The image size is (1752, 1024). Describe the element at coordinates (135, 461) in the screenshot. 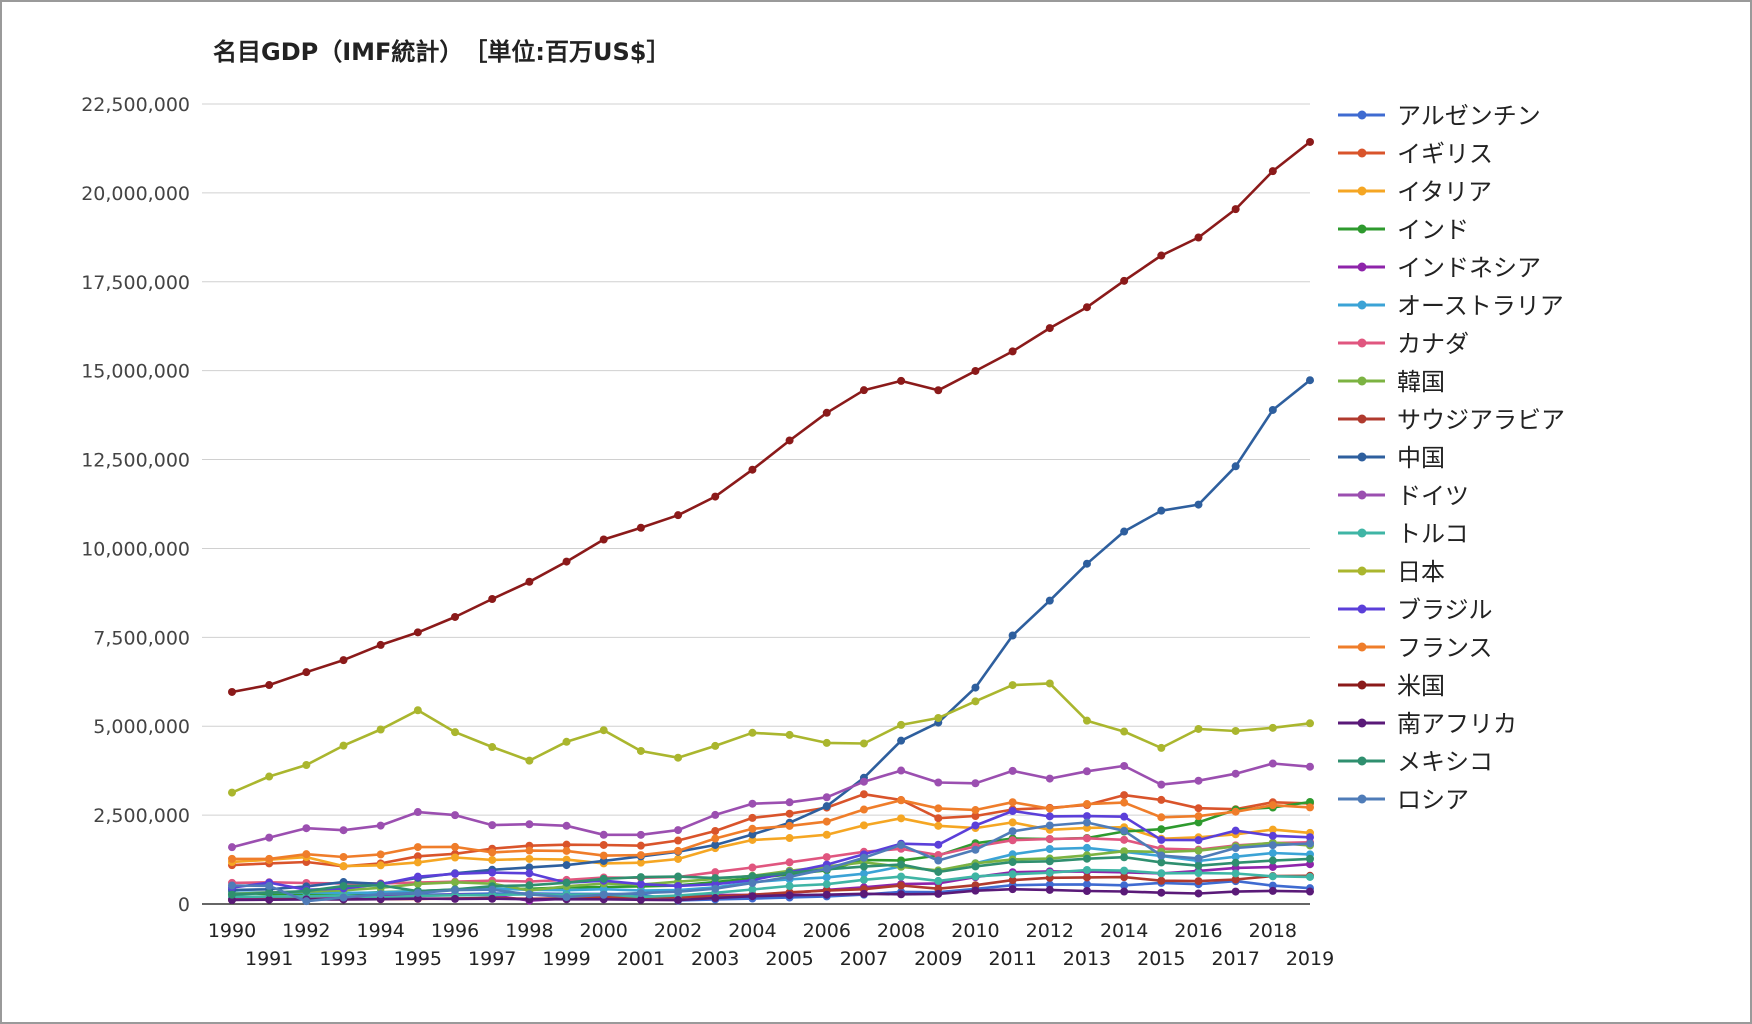

I see `y-tick-label: 12,500,000` at that location.